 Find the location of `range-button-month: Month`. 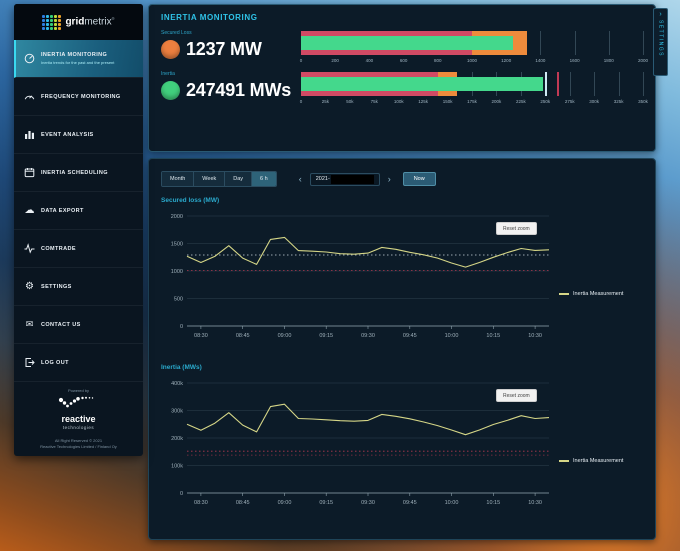

range-button-month: Month is located at coordinates (178, 179).